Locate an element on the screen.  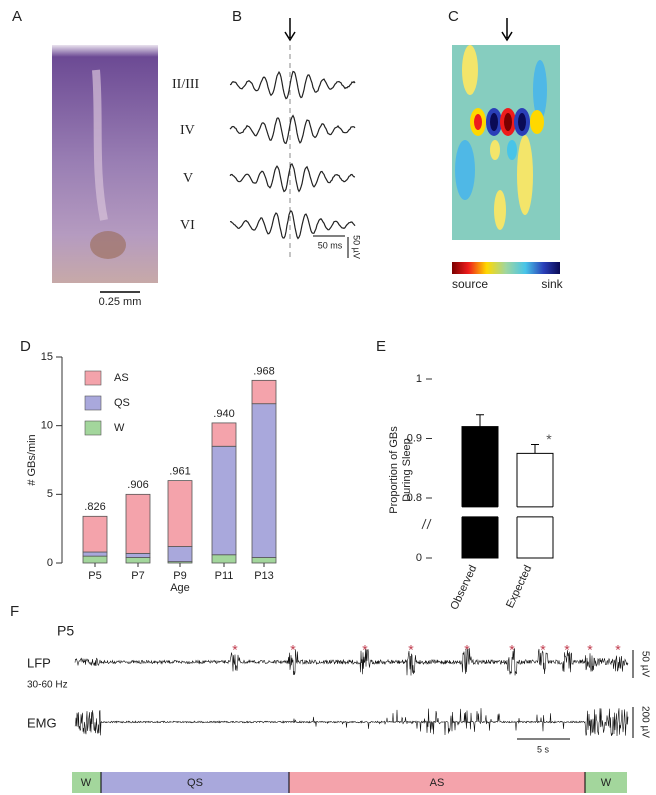
y-tick-label: 5 is located at coordinates (50, 494).